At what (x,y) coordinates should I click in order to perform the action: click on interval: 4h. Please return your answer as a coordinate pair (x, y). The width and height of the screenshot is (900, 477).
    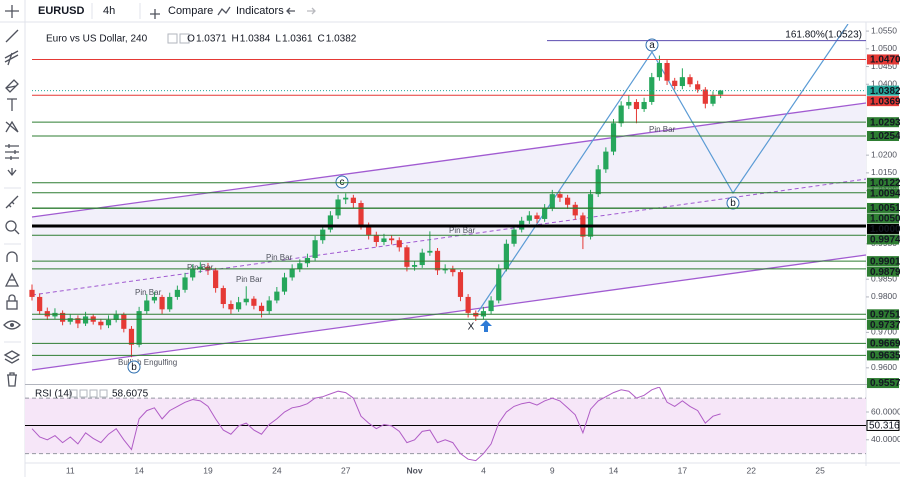
    Looking at the image, I should click on (109, 11).